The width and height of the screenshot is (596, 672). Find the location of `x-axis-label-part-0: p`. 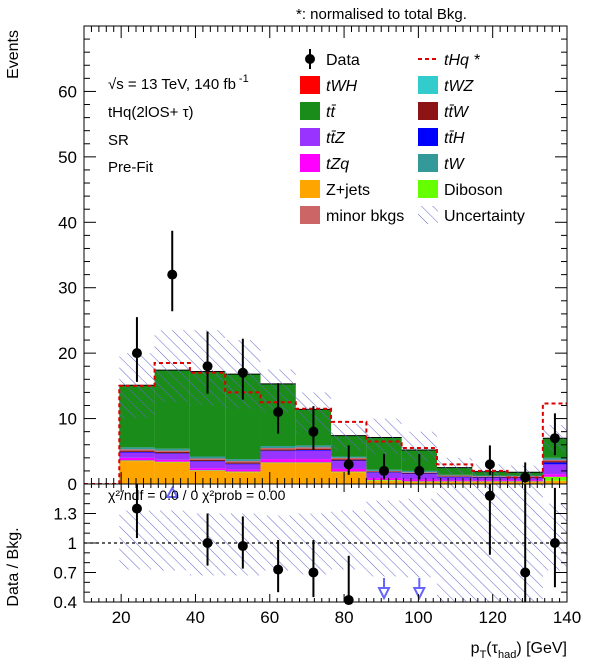

x-axis-label-part-0: p is located at coordinates (475, 648).